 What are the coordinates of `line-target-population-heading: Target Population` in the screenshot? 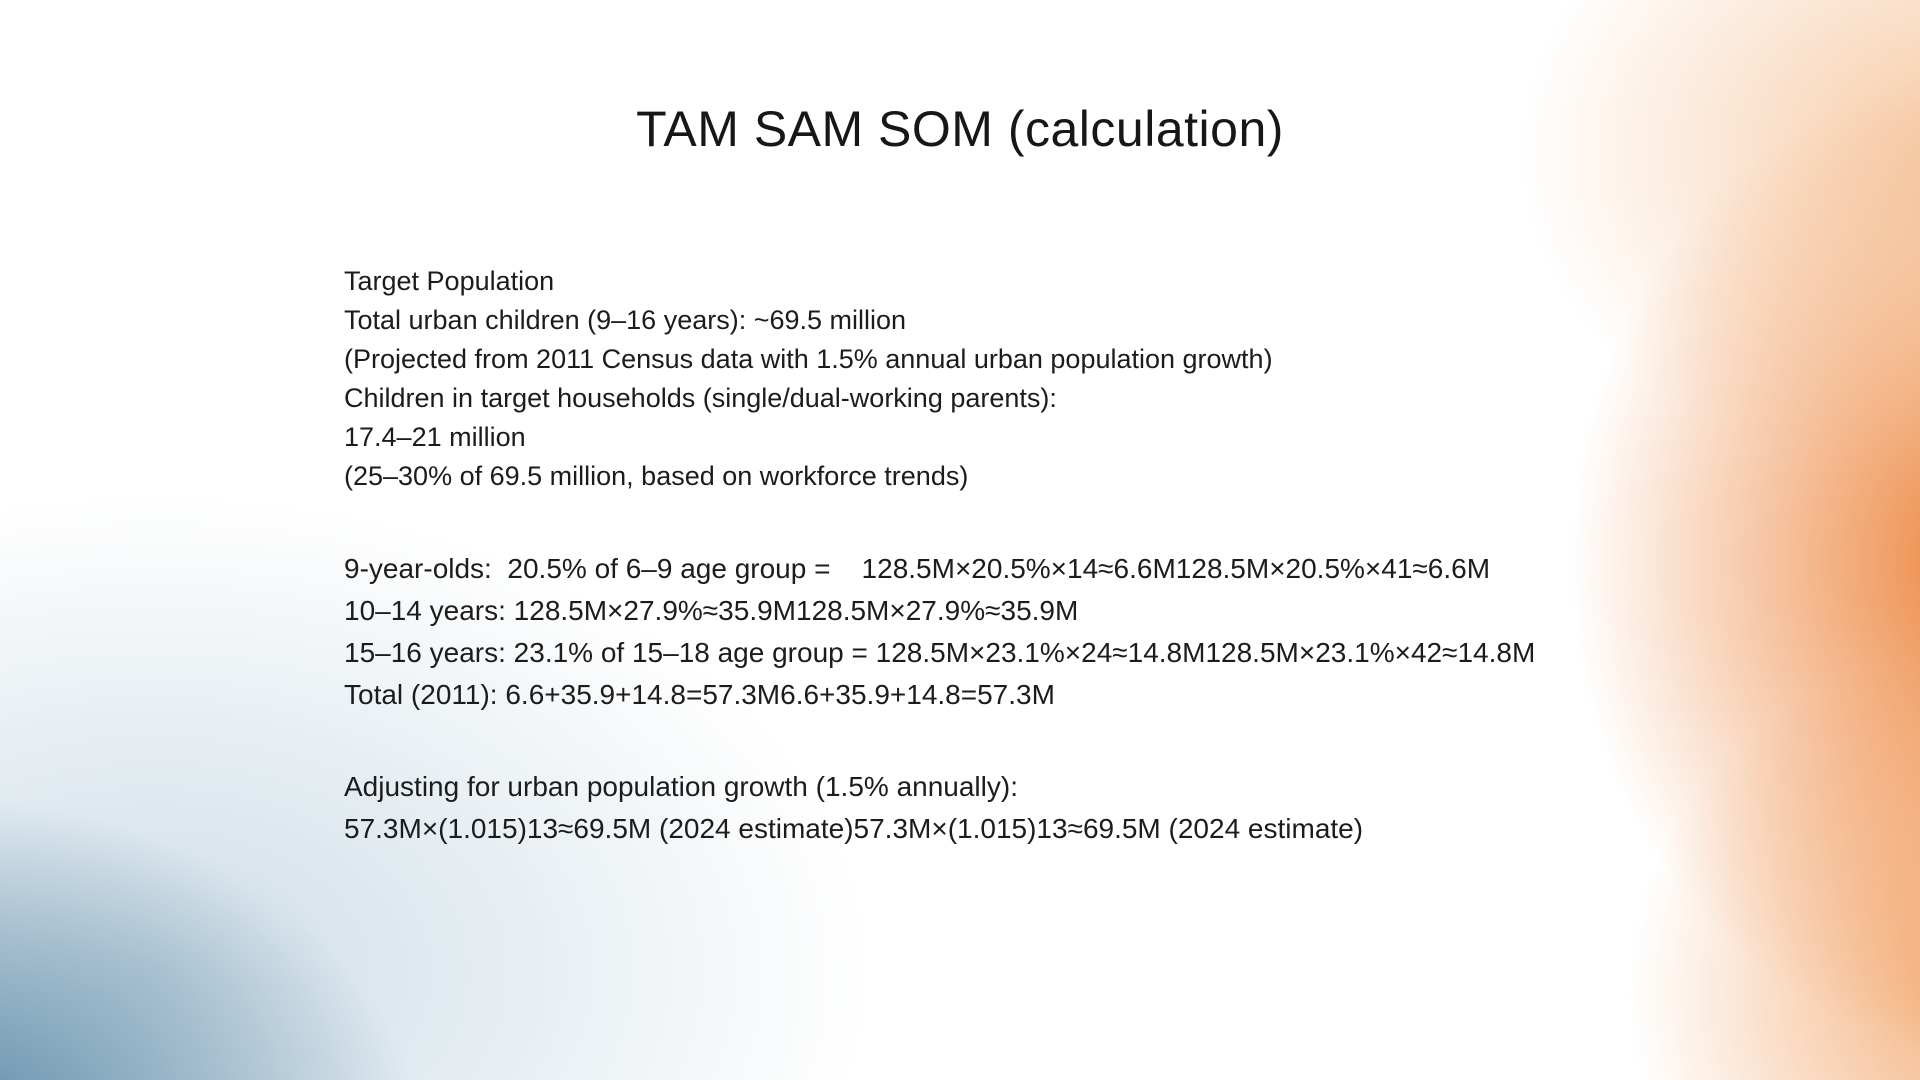 It's located at (449, 281).